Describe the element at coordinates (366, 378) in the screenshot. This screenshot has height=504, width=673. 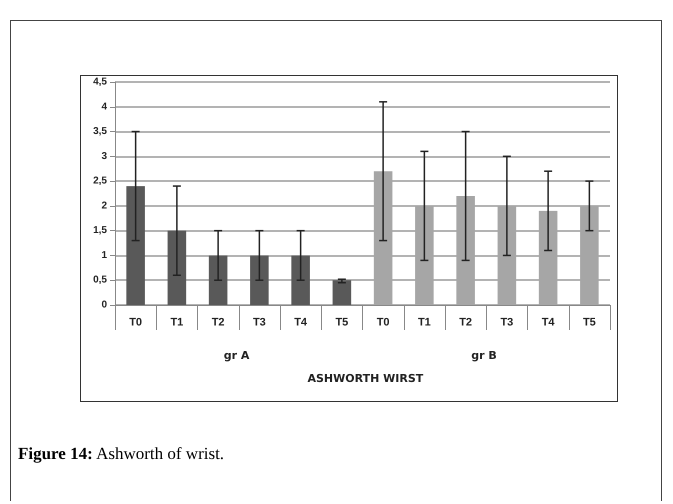
I see `x-axis-title: ASHWORTH WIRST` at that location.